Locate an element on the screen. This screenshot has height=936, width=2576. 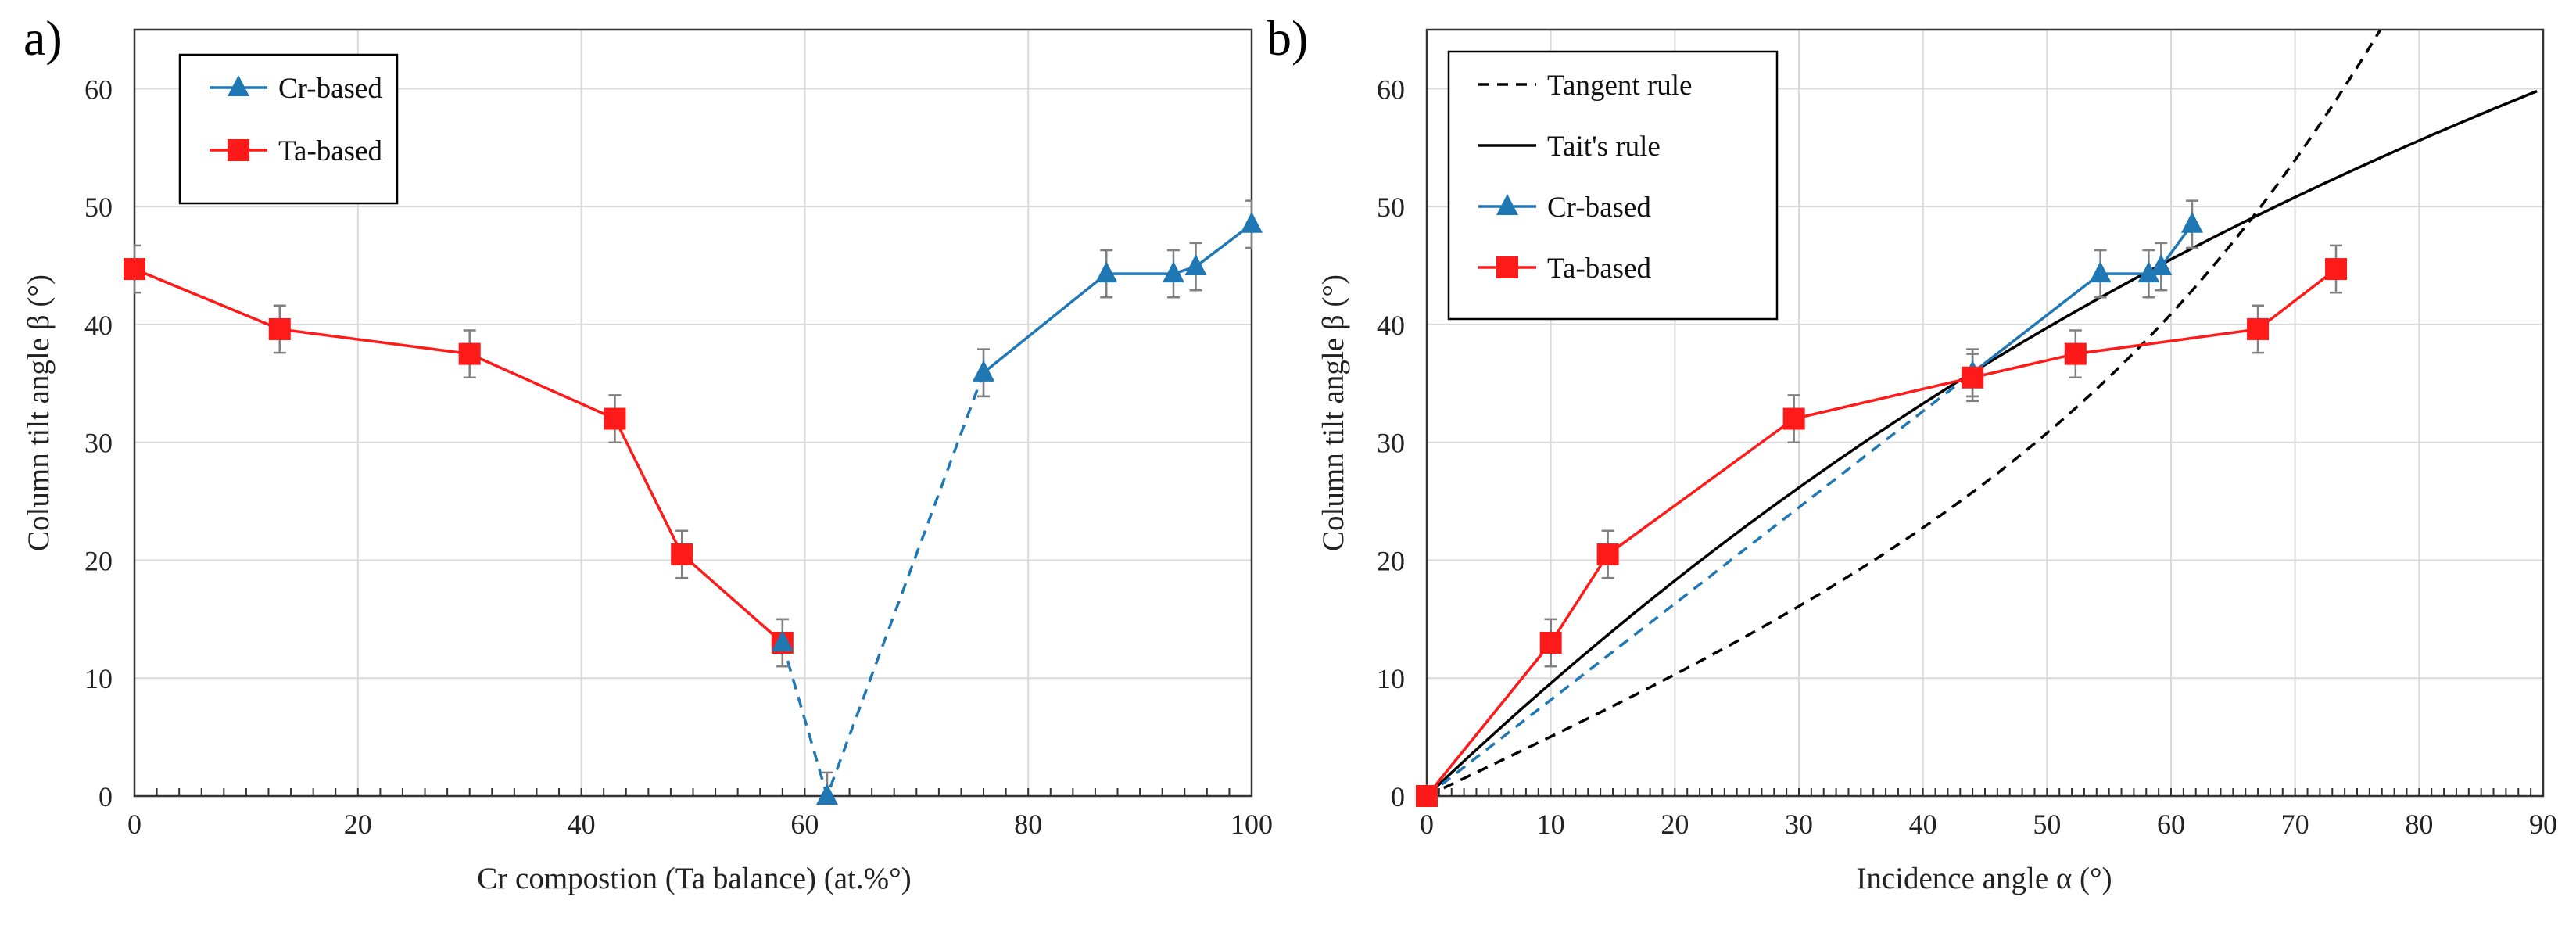
x-tick-label: 100 is located at coordinates (1252, 824).